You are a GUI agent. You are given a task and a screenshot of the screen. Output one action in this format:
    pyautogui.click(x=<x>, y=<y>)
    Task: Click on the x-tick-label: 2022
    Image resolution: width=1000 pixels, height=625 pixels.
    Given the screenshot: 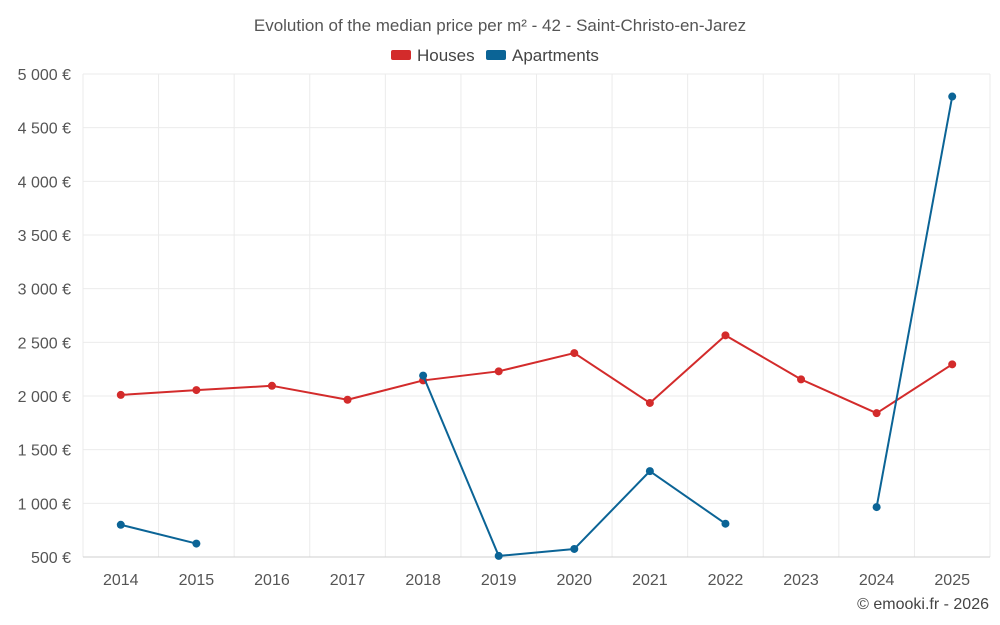 What is the action you would take?
    pyautogui.click(x=726, y=580)
    